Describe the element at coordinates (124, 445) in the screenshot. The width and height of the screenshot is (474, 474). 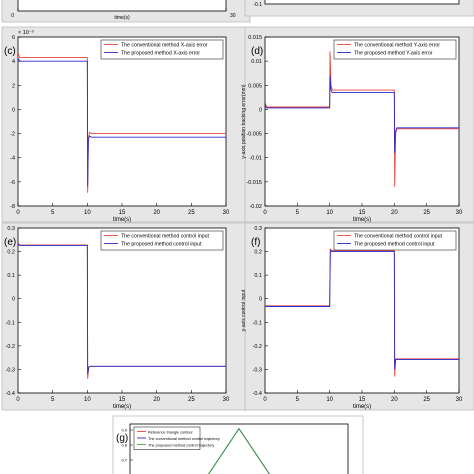
I see `y-tick-label: 0.8` at that location.